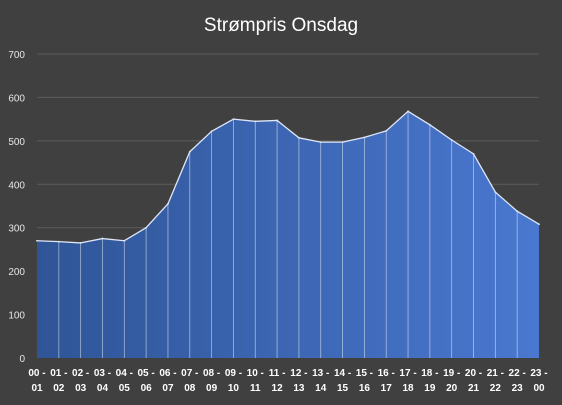 The height and width of the screenshot is (405, 562). Describe the element at coordinates (538, 381) in the screenshot. I see `x-tick-label: 23 -00` at that location.